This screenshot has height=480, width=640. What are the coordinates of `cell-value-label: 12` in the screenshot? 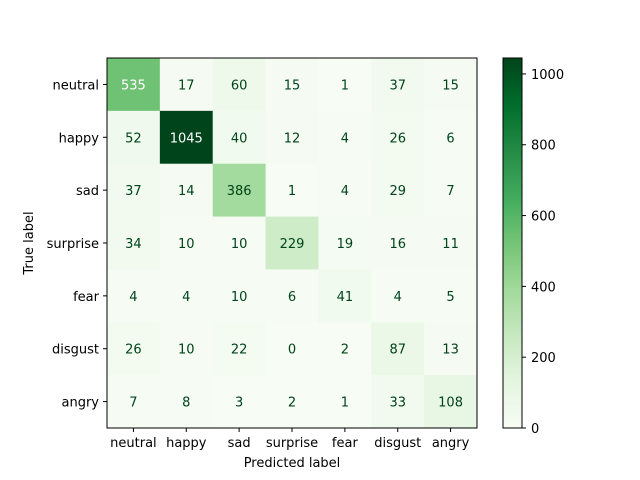 It's located at (292, 138).